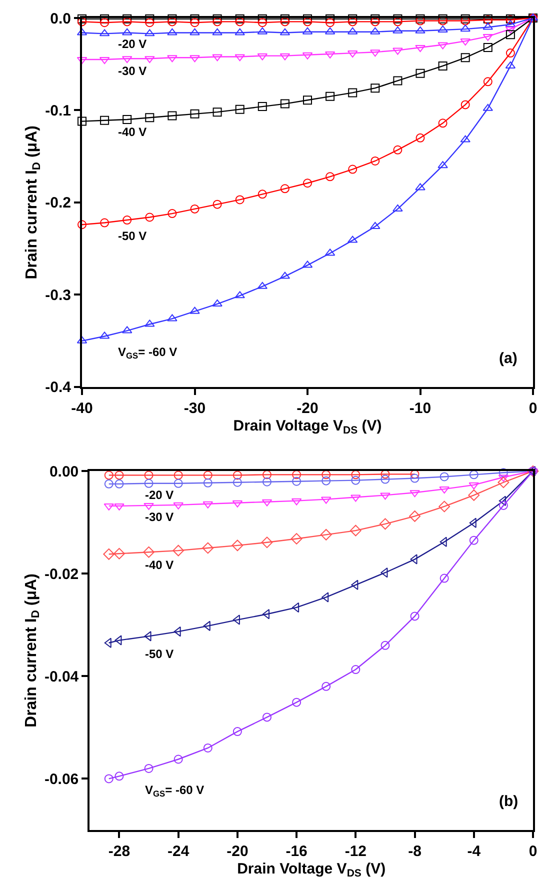 The image size is (543, 887). What do you see at coordinates (474, 851) in the screenshot?
I see `x-tick-label: -4` at bounding box center [474, 851].